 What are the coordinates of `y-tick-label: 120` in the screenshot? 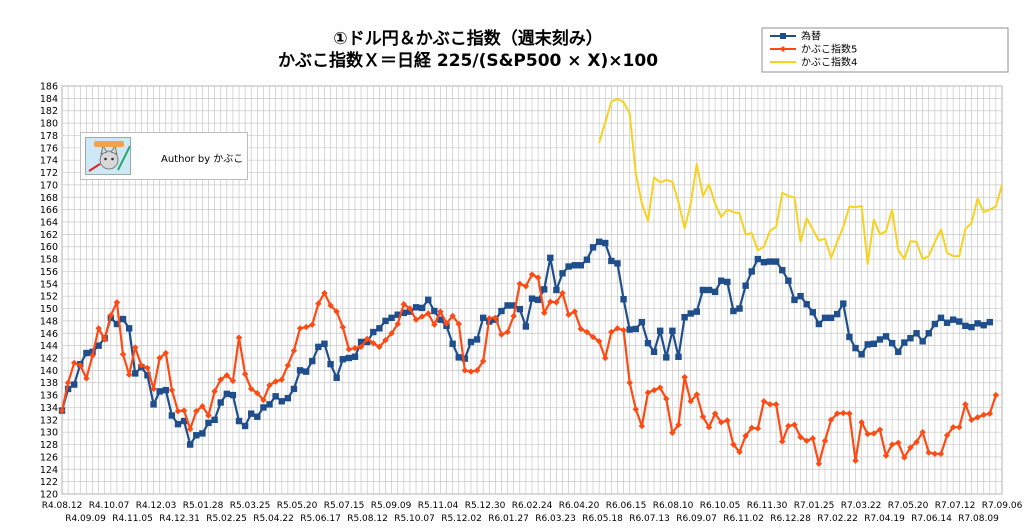 It's located at (49, 495).